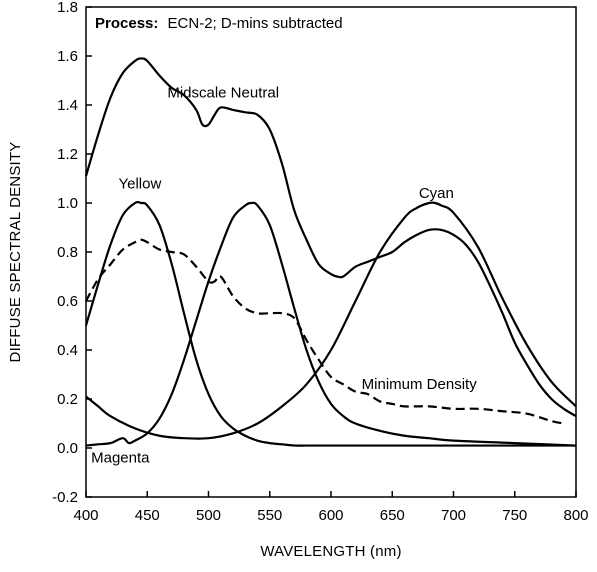 The width and height of the screenshot is (597, 572). Describe the element at coordinates (67, 448) in the screenshot. I see `y-tick-label: 0.0` at that location.